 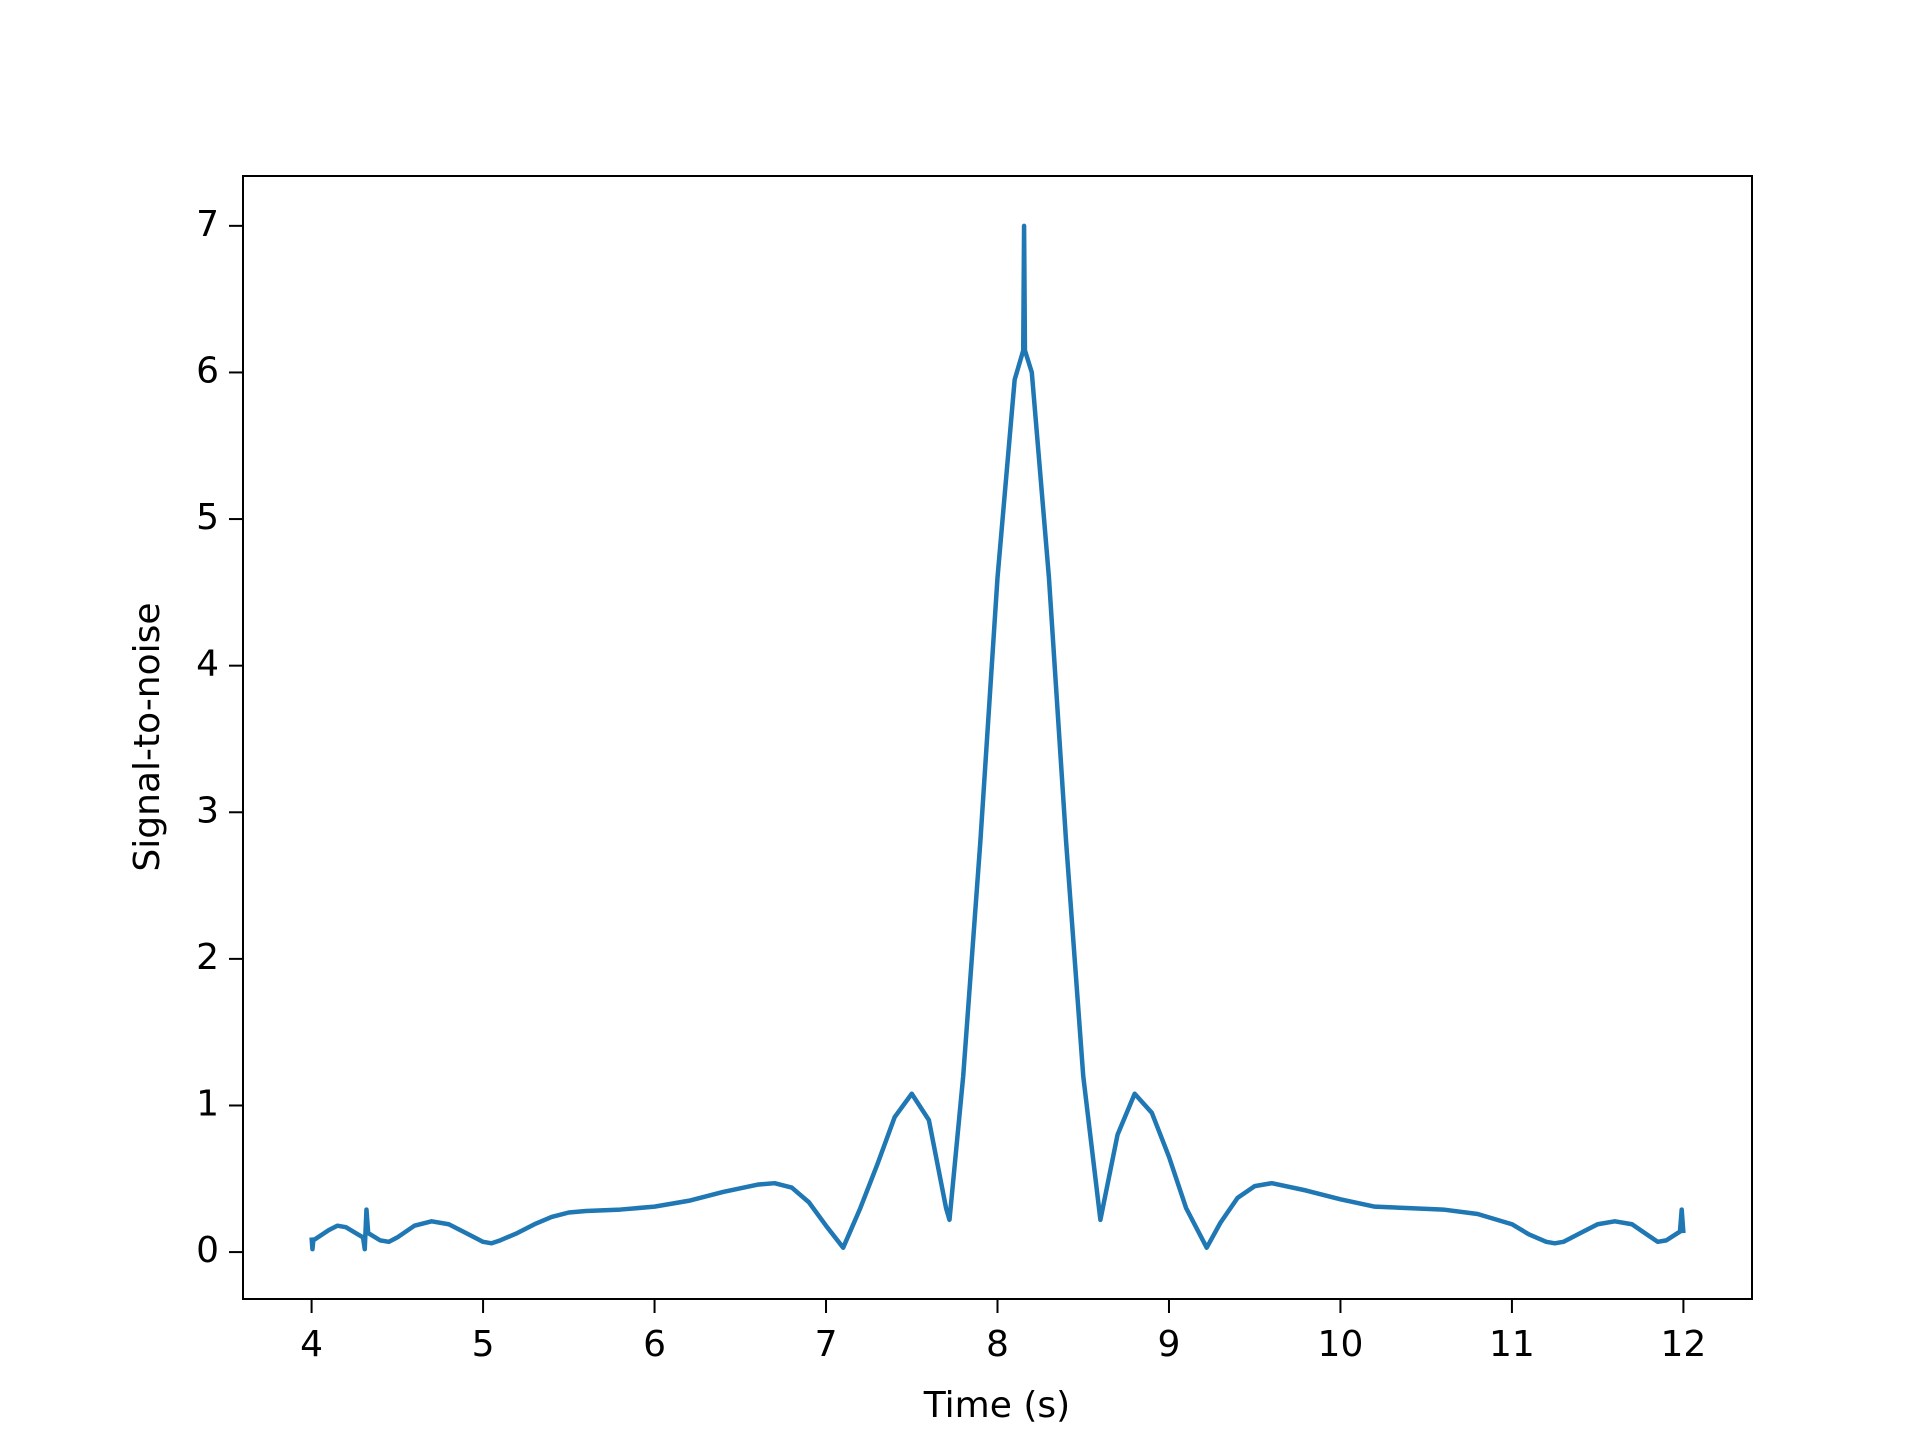 I want to click on y-axis-label: Signal-to-noise, so click(x=147, y=736).